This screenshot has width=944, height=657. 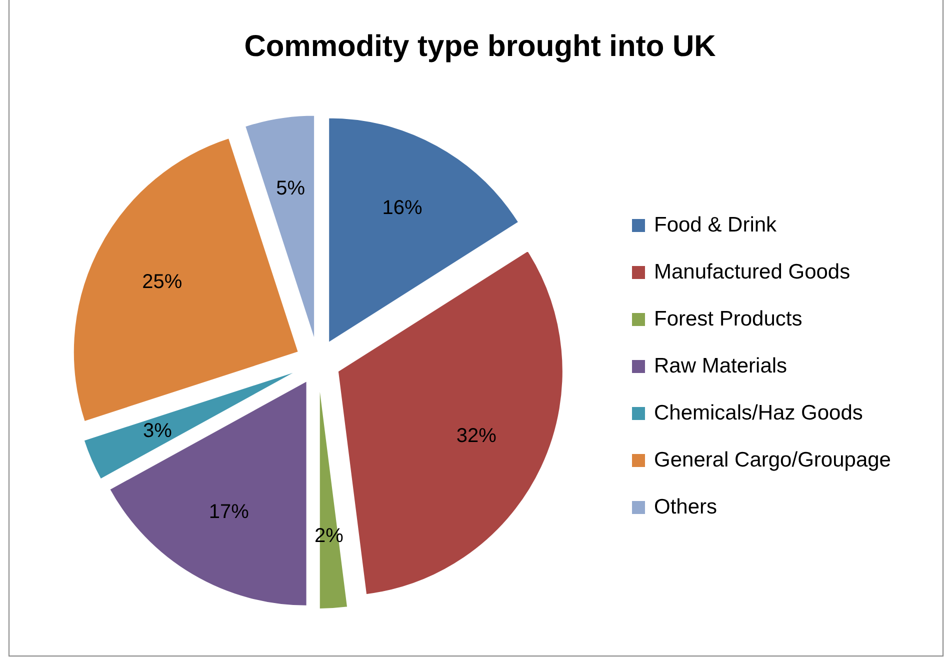 What do you see at coordinates (686, 507) in the screenshot?
I see `legend-label: Others` at bounding box center [686, 507].